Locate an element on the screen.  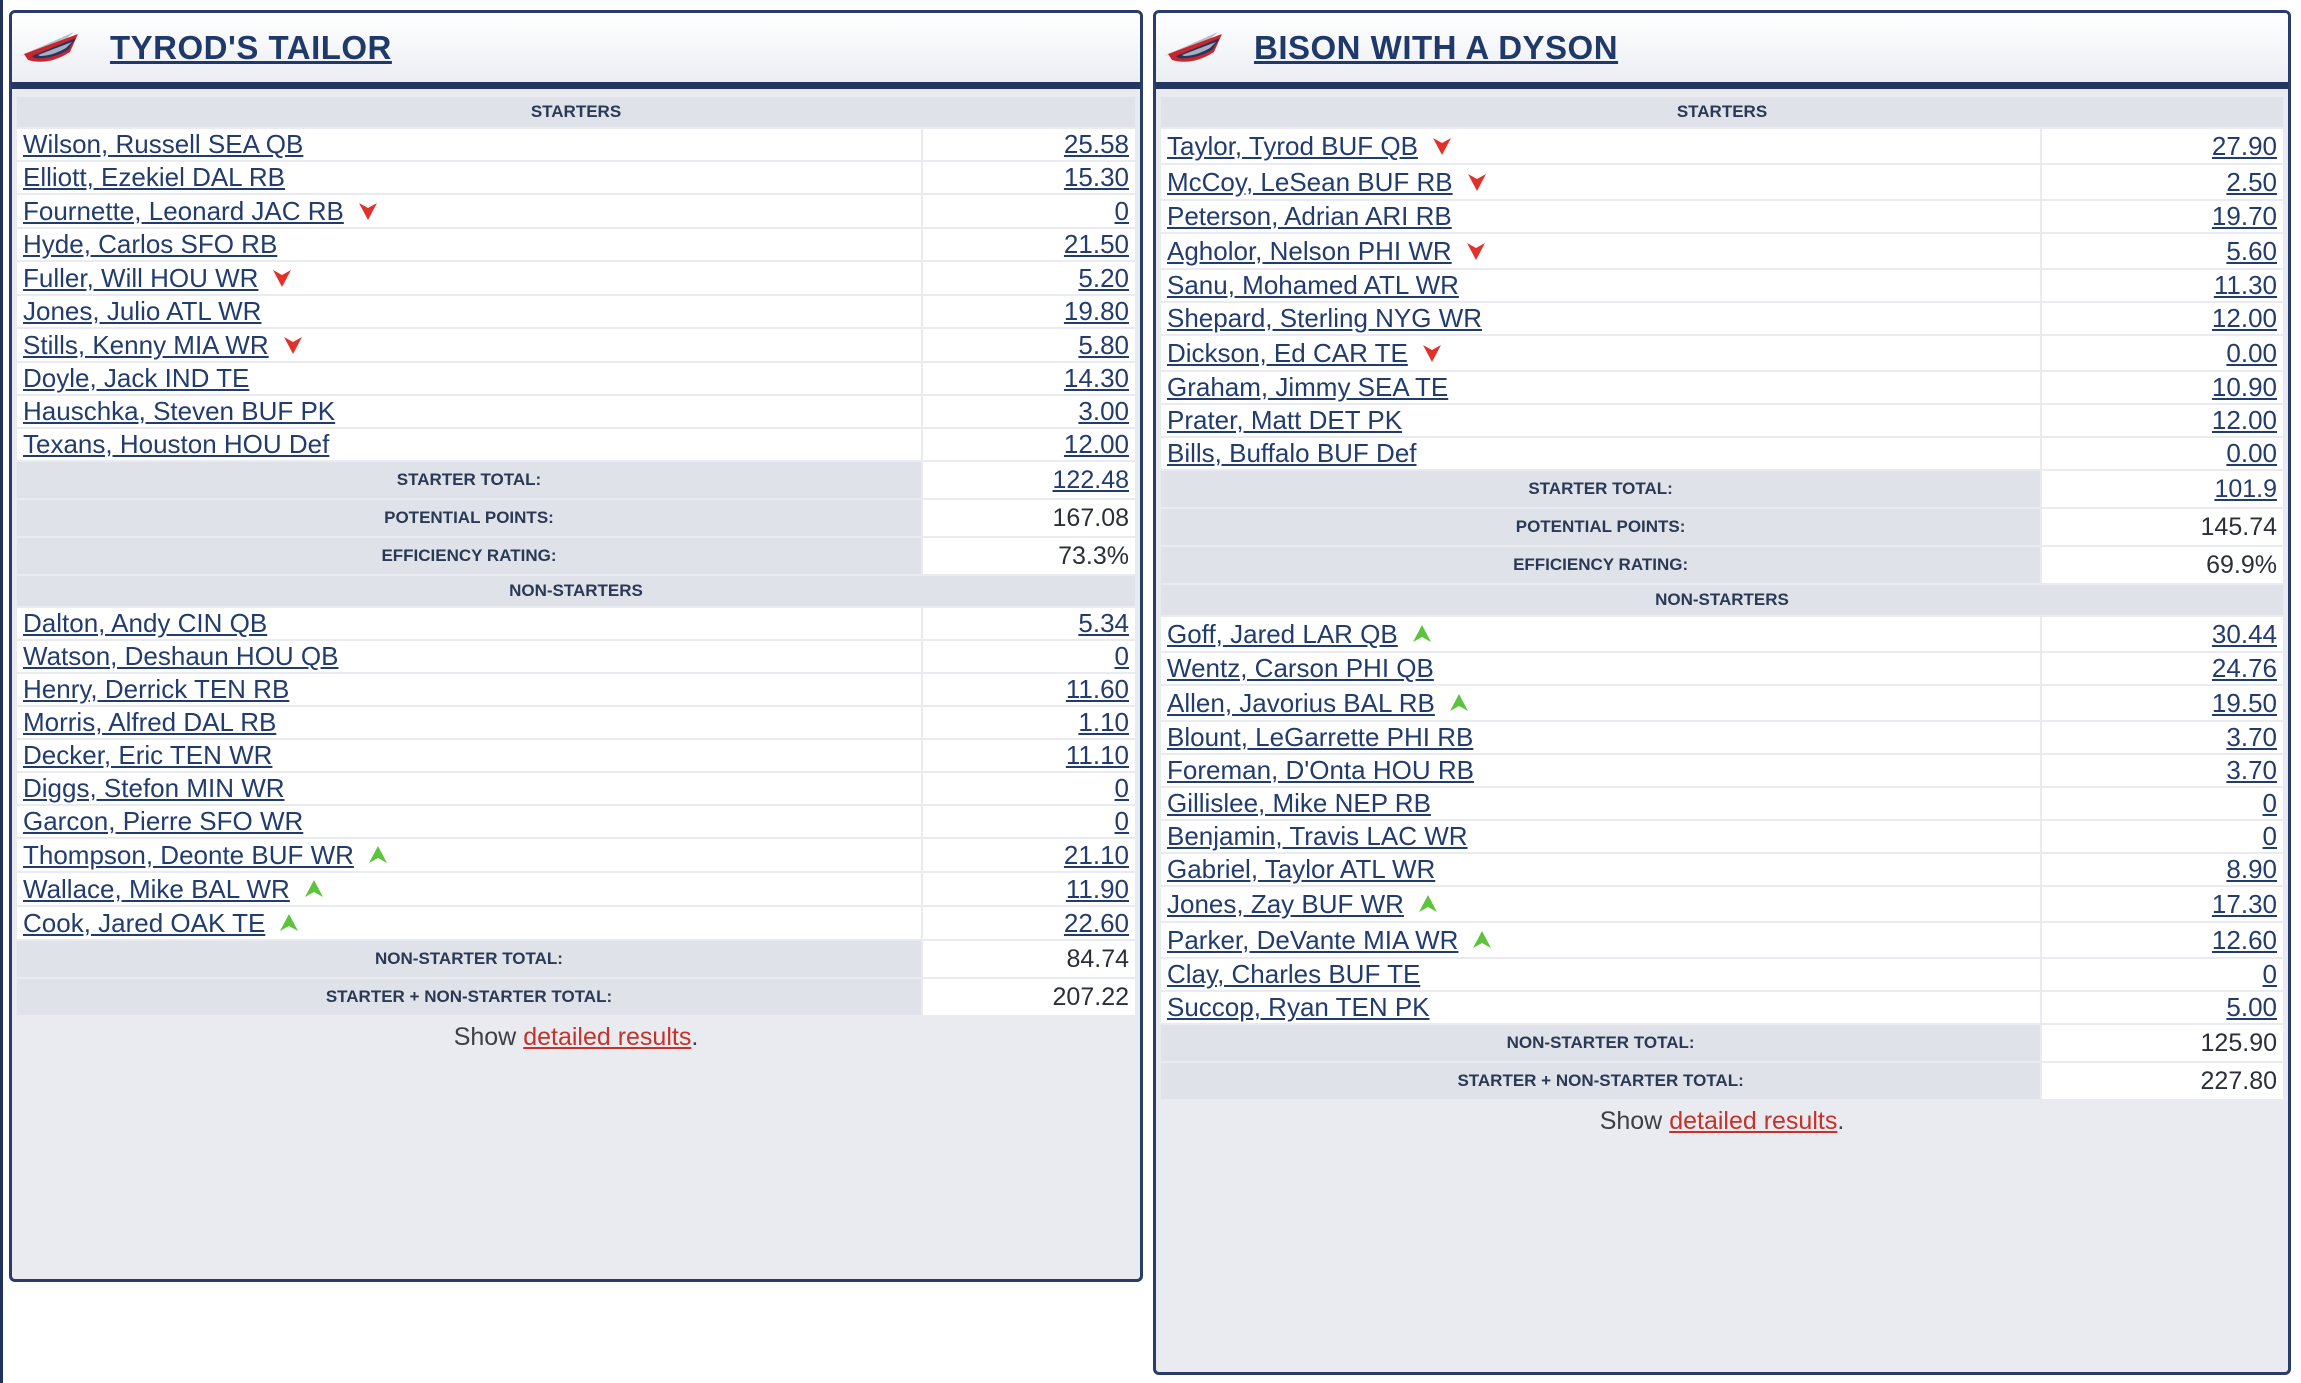
player-points-link: 14.30 is located at coordinates (1096, 378).